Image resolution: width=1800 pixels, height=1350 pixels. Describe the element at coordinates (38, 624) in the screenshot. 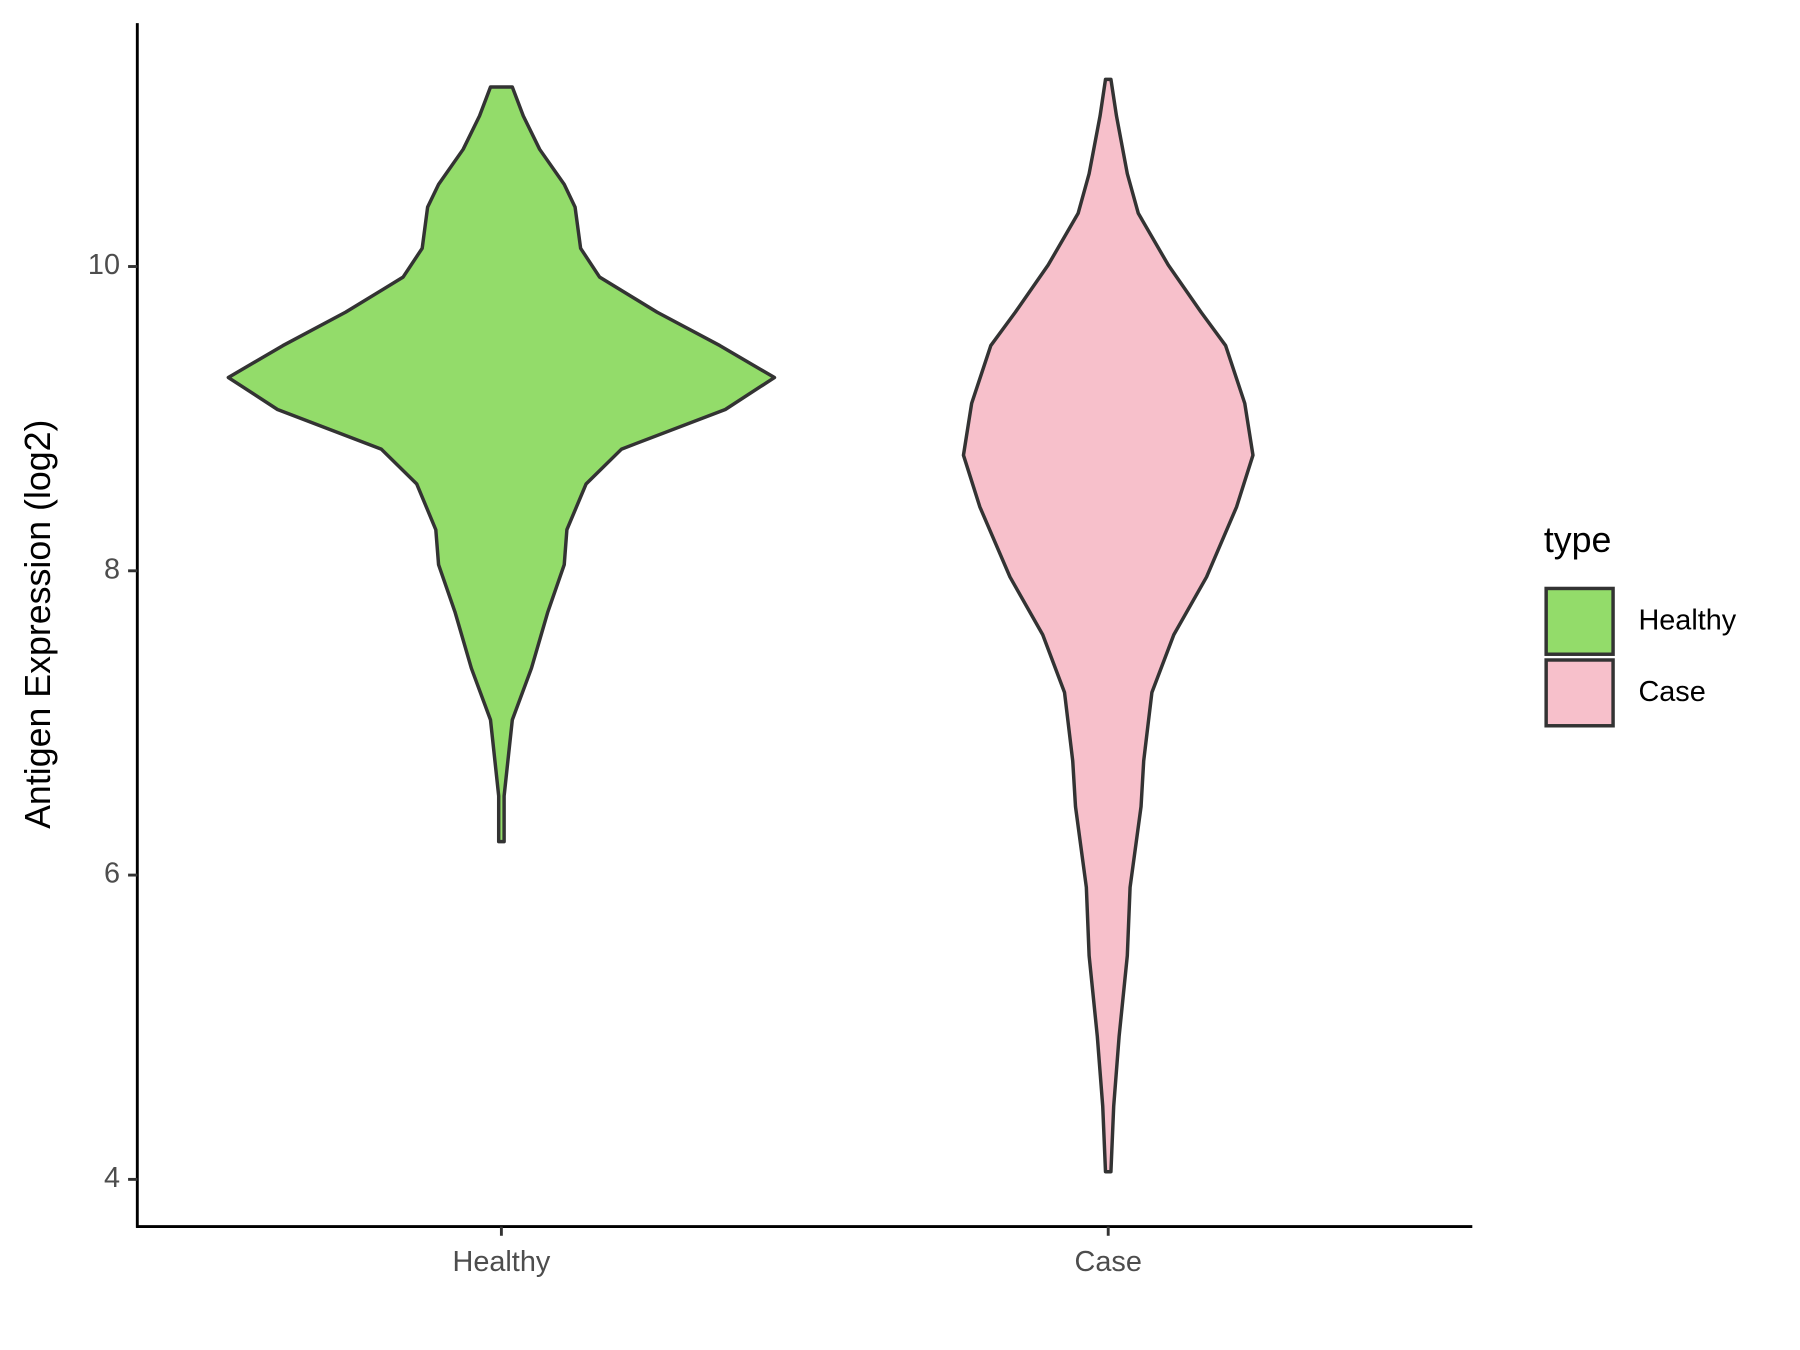

I see `y-axis-title: Antigen Expression (log2)` at that location.